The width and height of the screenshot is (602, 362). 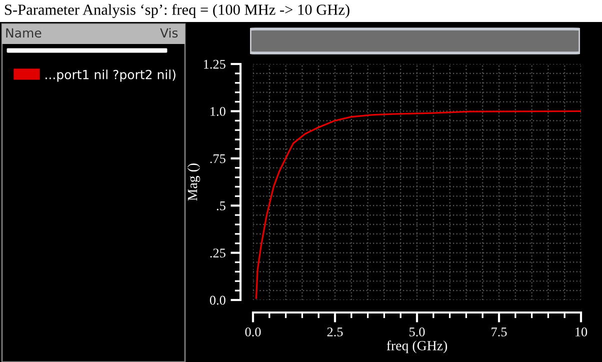 What do you see at coordinates (215, 64) in the screenshot?
I see `y-tick-label: 1.25` at bounding box center [215, 64].